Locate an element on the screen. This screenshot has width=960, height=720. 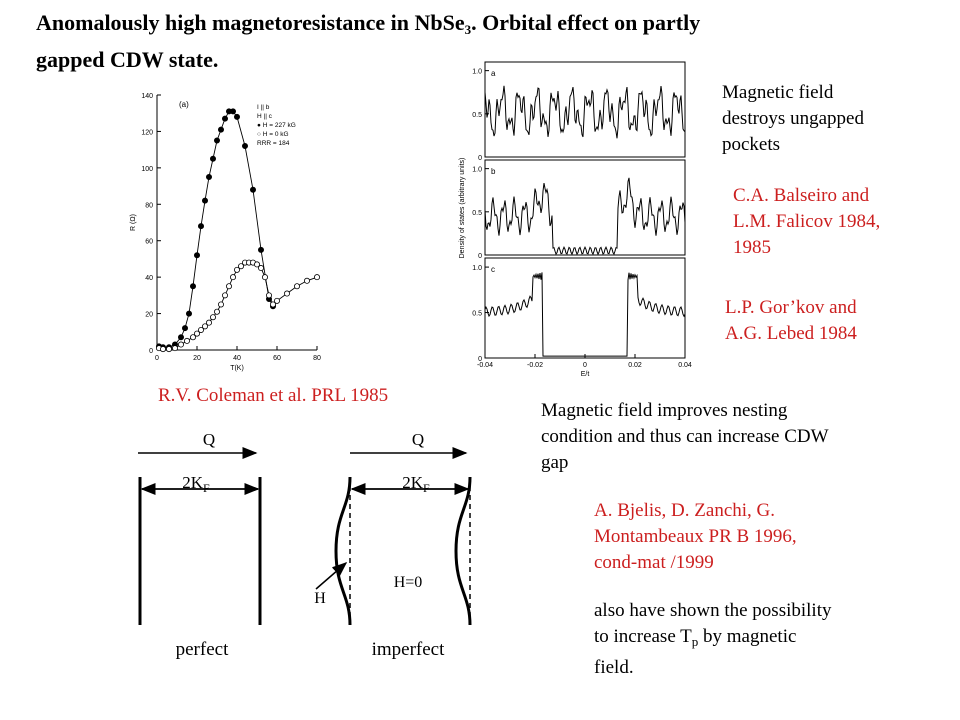
panel-label: b is located at coordinates (493, 171).